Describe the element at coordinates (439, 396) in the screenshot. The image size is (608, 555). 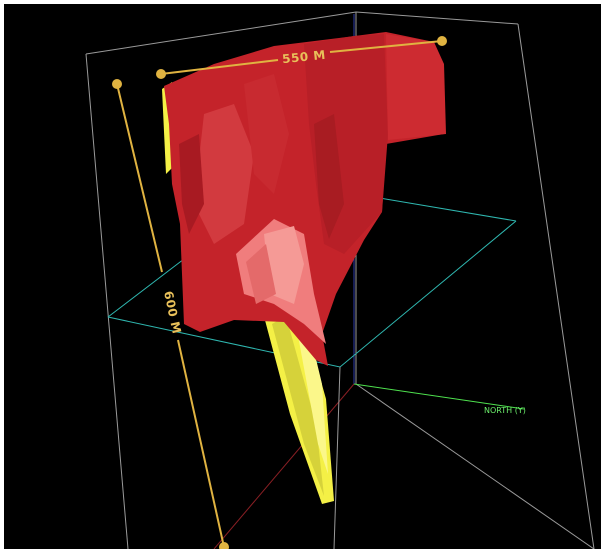
I see `north-axis` at that location.